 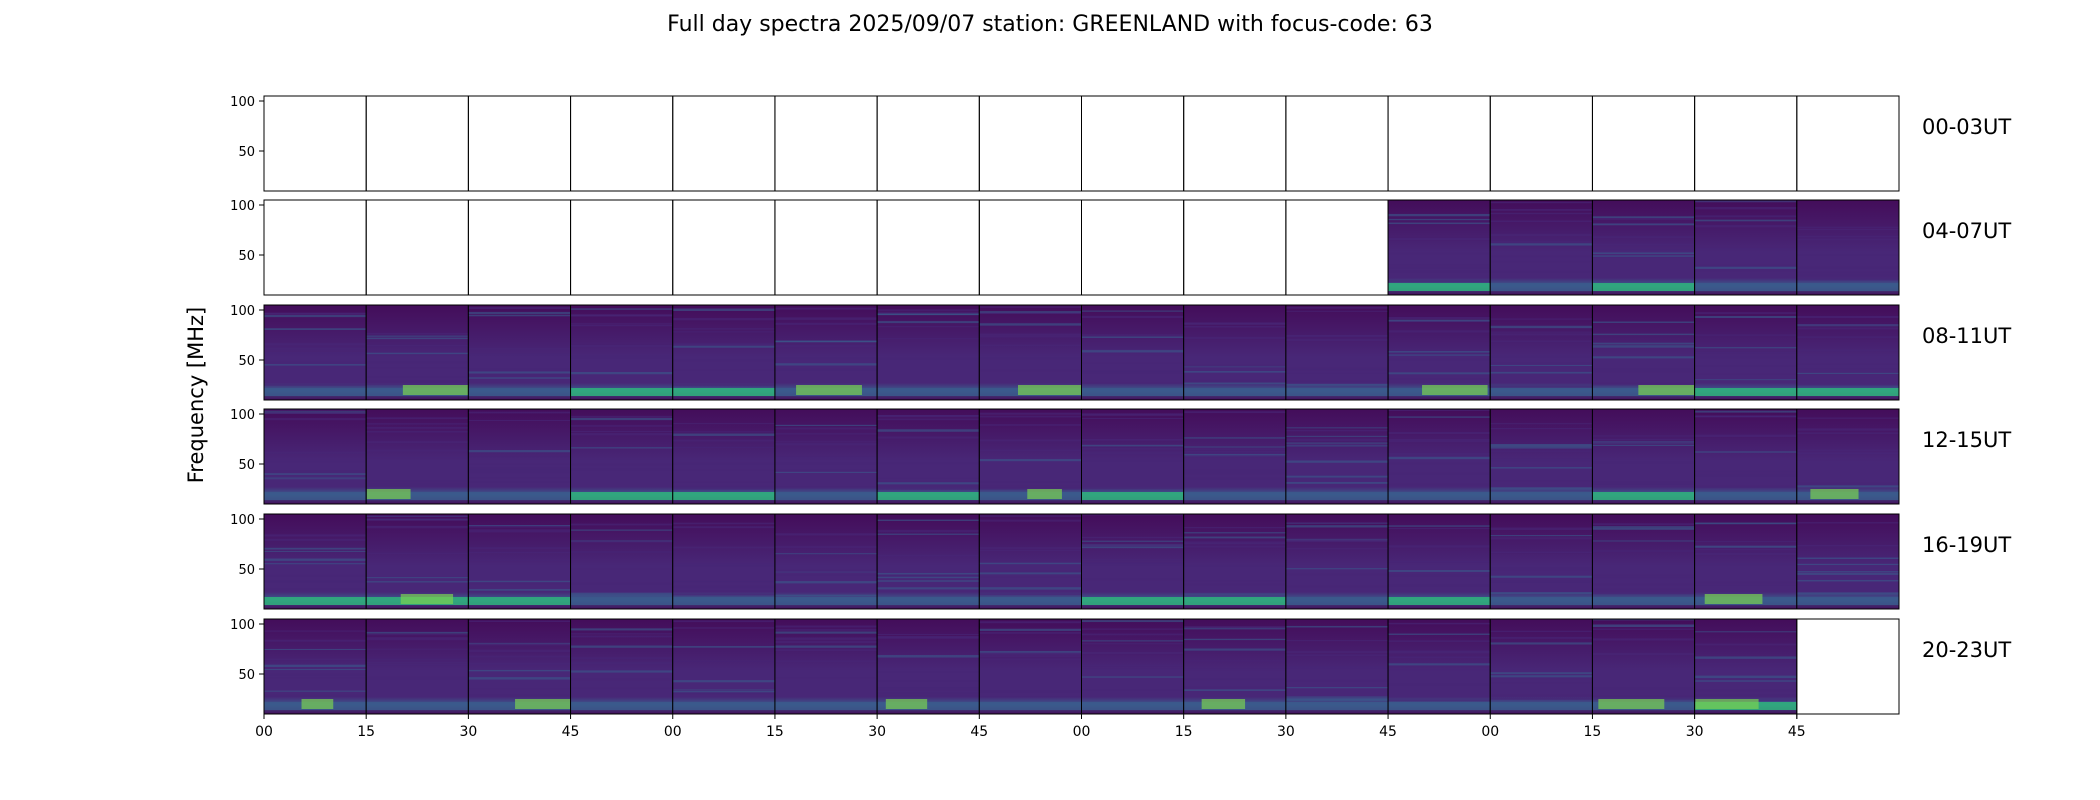 What do you see at coordinates (242, 415) in the screenshot?
I see `y-tick-label: 100` at bounding box center [242, 415].